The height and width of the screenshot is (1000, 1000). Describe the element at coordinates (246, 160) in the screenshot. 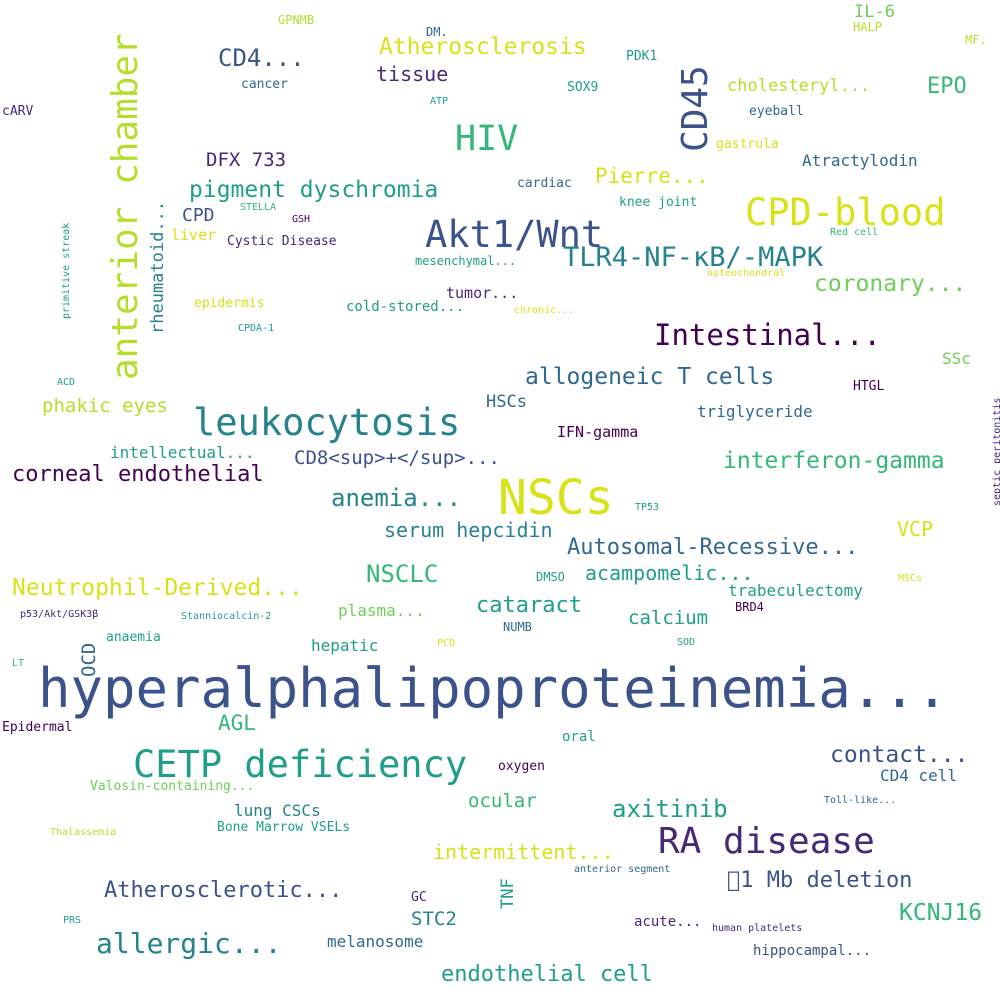

I see `word-dfx-733: DFX 733` at that location.